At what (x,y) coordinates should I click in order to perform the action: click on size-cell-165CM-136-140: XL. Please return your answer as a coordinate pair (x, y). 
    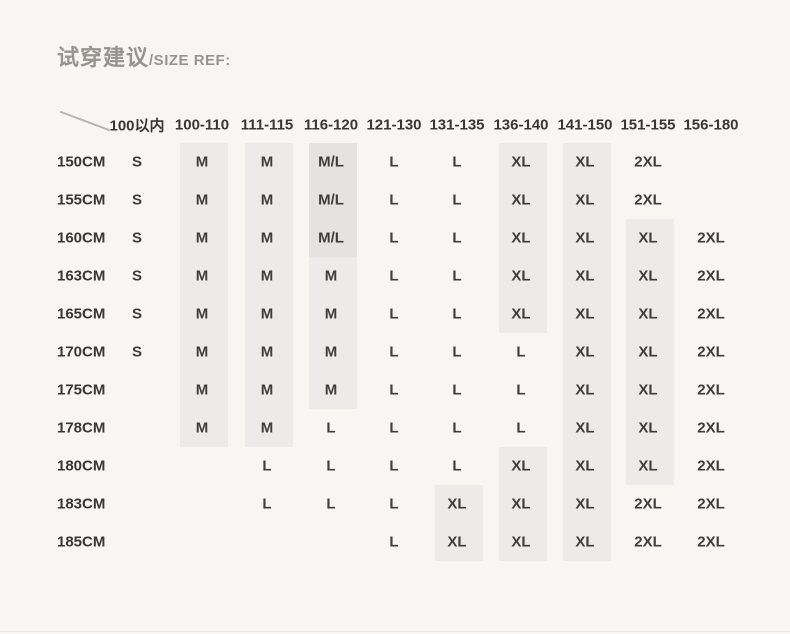
    Looking at the image, I should click on (521, 314).